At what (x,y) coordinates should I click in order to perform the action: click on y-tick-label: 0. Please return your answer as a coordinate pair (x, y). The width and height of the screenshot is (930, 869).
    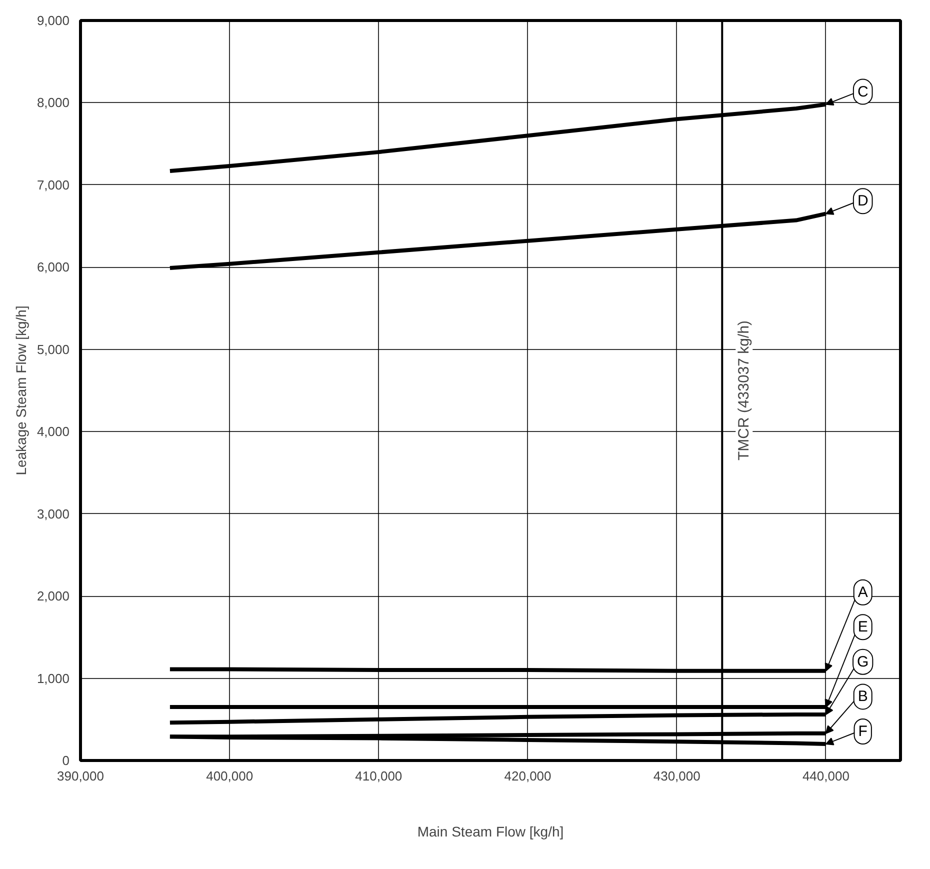
    Looking at the image, I should click on (66, 760).